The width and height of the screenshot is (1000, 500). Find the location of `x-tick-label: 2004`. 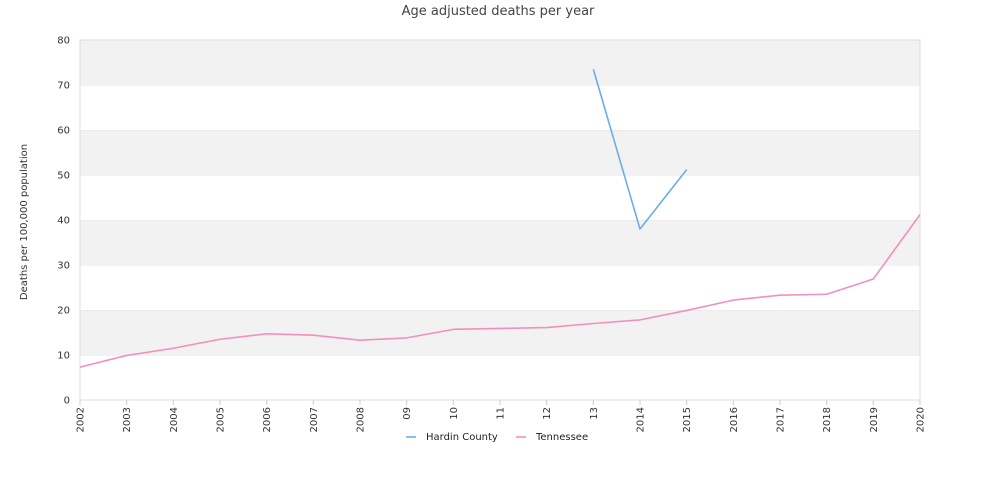

x-tick-label: 2004 is located at coordinates (174, 419).